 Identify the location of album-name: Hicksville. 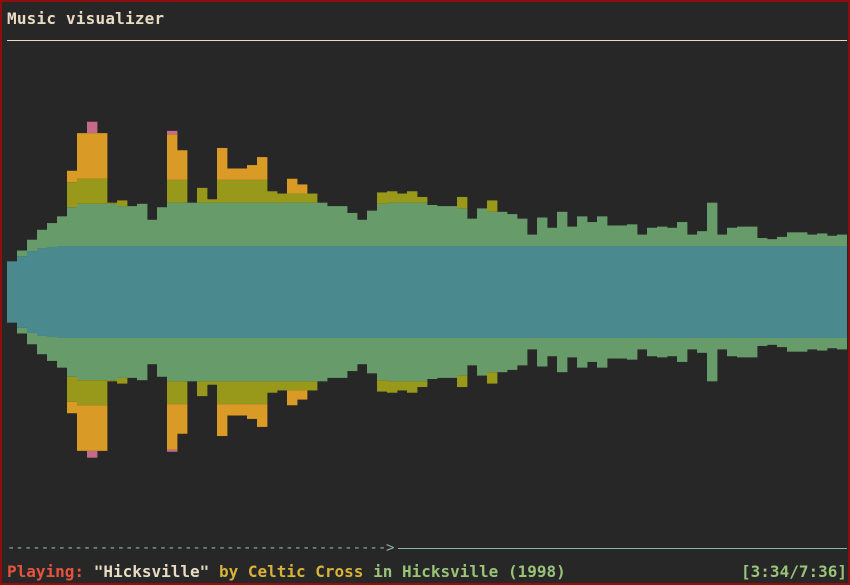
(450, 571).